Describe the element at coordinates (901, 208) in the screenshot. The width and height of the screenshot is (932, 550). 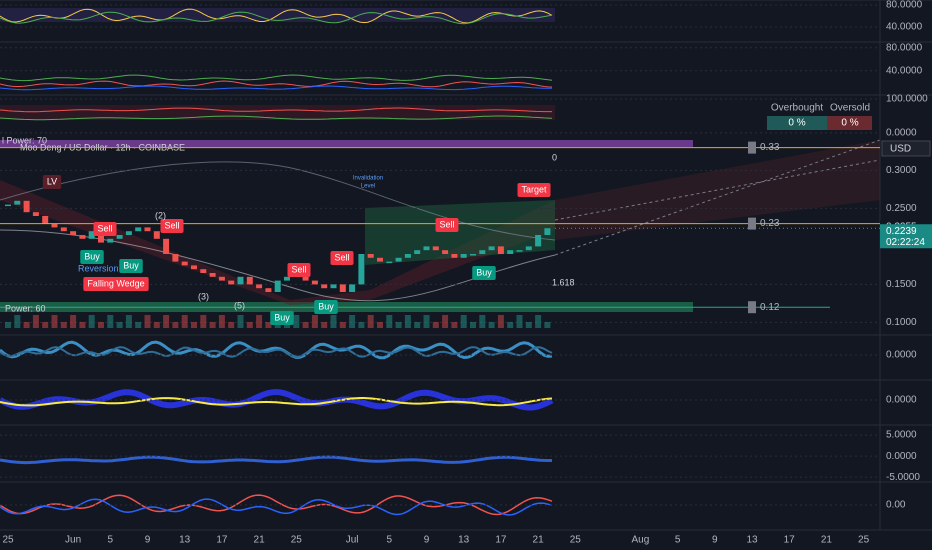
I see `y-tick-label: 0.2500` at that location.